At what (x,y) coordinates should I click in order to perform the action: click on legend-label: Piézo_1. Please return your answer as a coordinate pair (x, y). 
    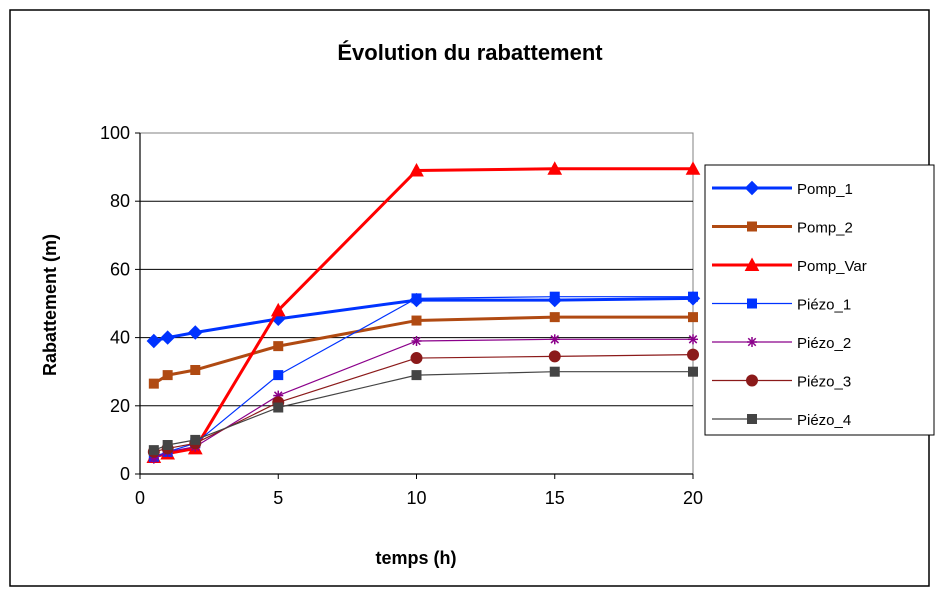
    Looking at the image, I should click on (824, 305).